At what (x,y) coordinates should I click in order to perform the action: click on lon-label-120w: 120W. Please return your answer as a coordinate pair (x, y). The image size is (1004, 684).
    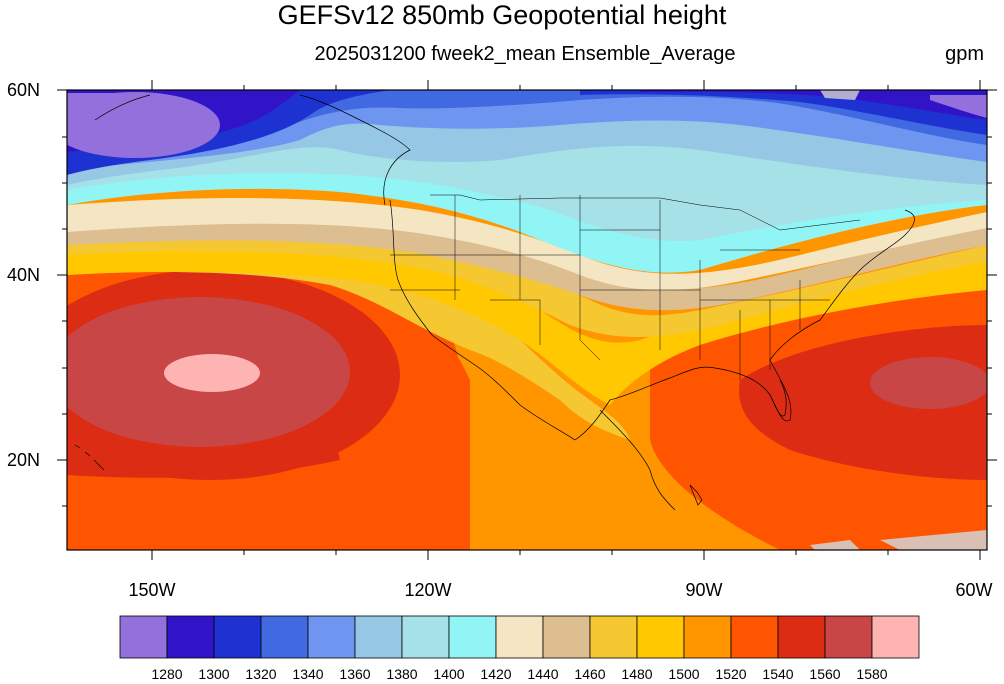
    Looking at the image, I should click on (428, 590).